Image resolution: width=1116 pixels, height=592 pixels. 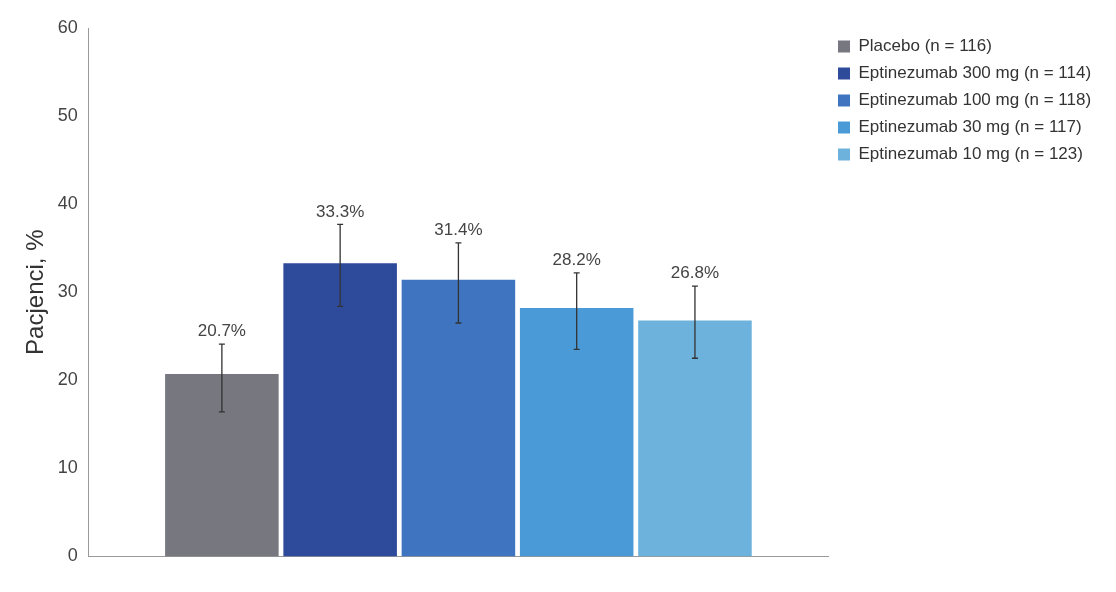 I want to click on y-tick-label: 40, so click(x=67, y=203).